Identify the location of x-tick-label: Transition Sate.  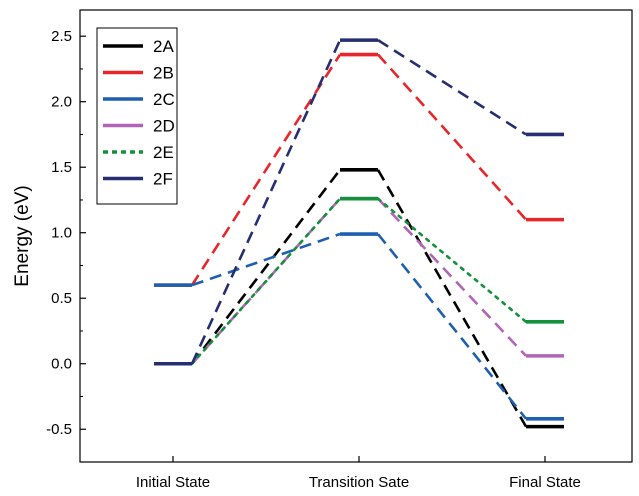
(359, 482).